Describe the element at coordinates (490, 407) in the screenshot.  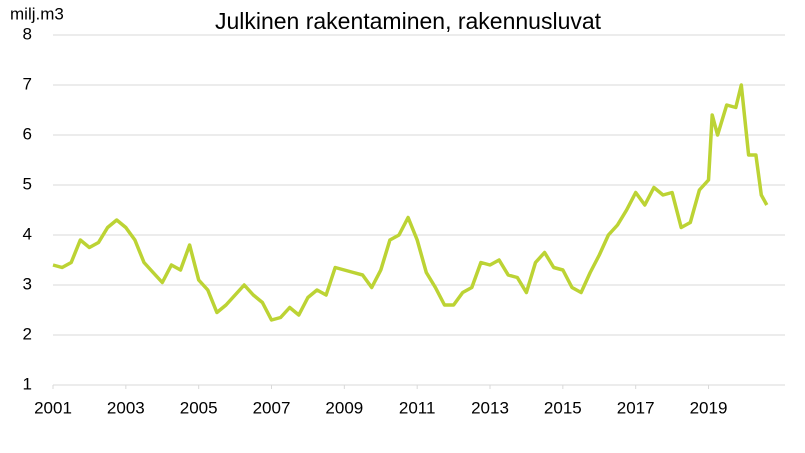
I see `x-tick-label: 2013` at that location.